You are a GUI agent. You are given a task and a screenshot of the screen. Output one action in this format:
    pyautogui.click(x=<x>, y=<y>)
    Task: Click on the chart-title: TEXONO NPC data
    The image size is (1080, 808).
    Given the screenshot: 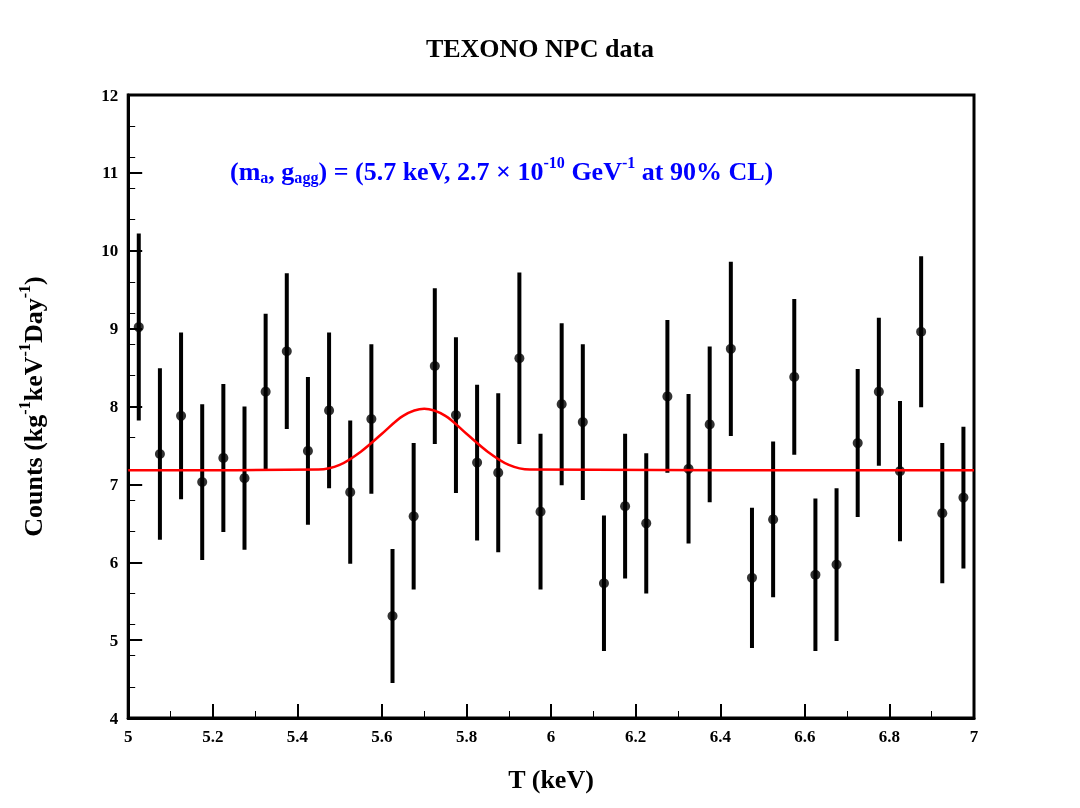 What is the action you would take?
    pyautogui.click(x=540, y=48)
    